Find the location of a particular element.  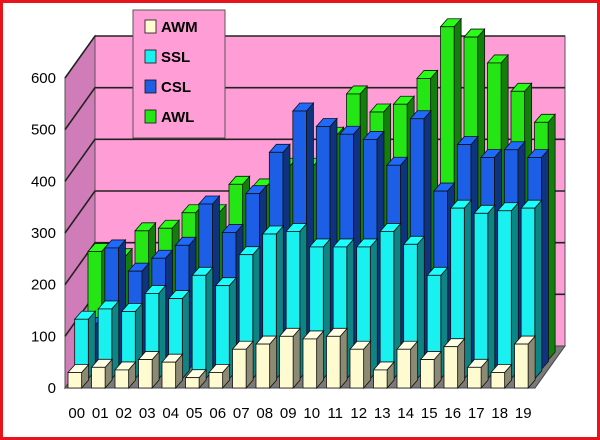

x-tick-label: 04 is located at coordinates (170, 413).